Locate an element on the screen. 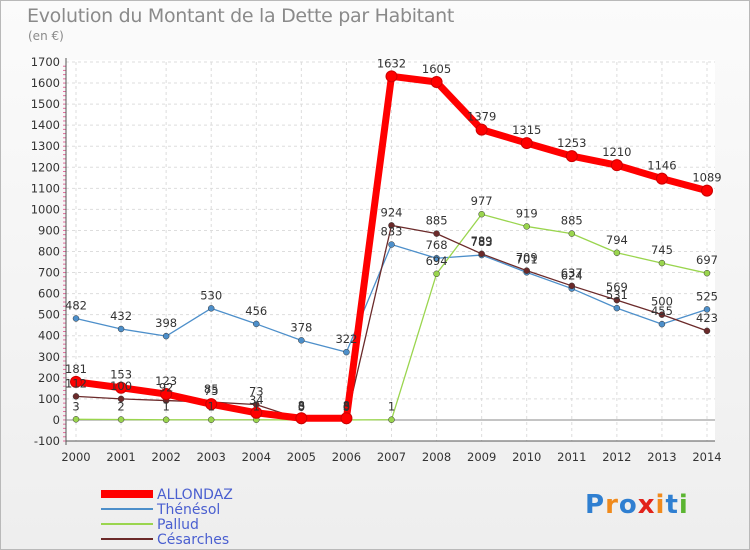 This screenshot has width=750, height=550. data-label: 789 is located at coordinates (482, 241).